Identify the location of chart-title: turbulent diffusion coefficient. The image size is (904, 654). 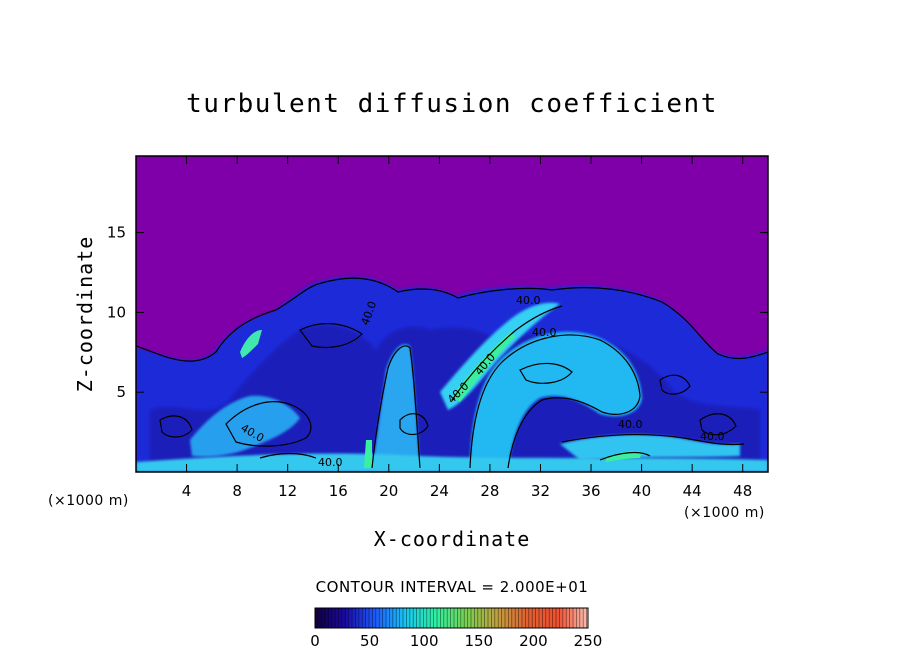
(452, 104).